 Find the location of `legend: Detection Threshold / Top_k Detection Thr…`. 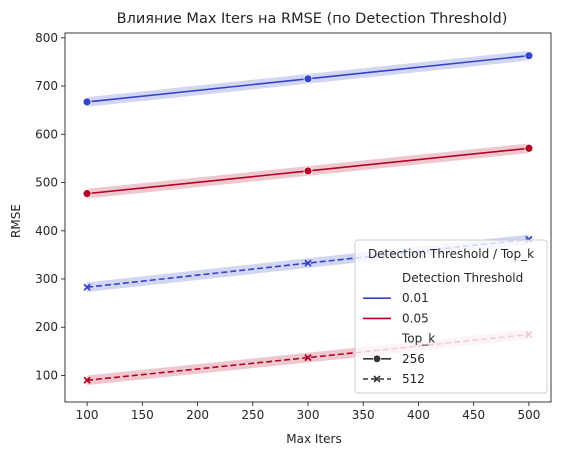

legend: Detection Threshold / Top_k Detection Thr… is located at coordinates (451, 316).